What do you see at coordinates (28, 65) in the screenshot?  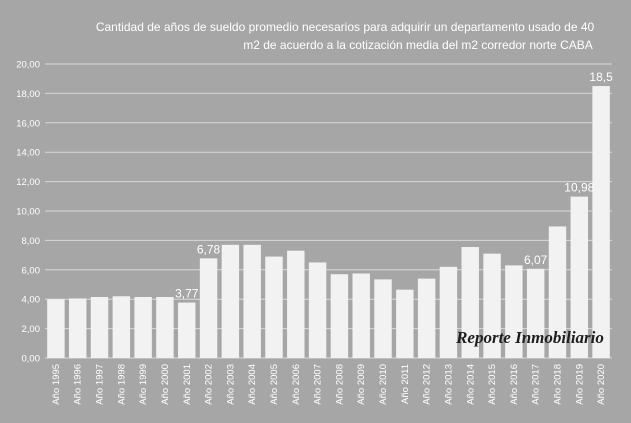 I see `y-tick-label: 20,00` at bounding box center [28, 65].